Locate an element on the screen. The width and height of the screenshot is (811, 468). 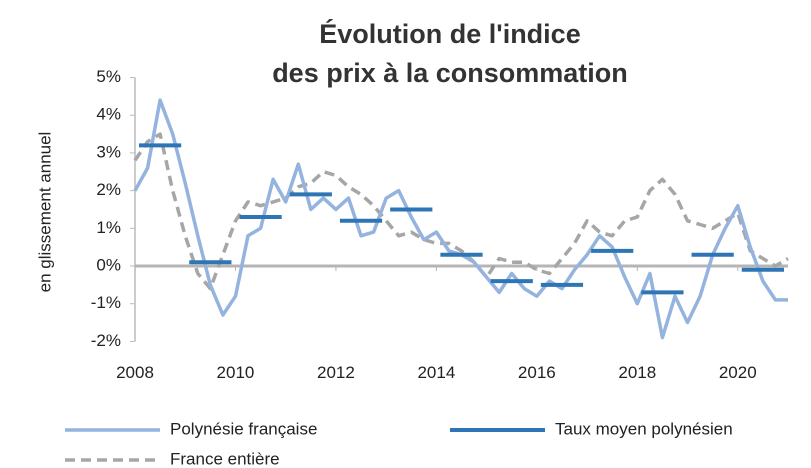
y-tick-label: -1% is located at coordinates (106, 302).